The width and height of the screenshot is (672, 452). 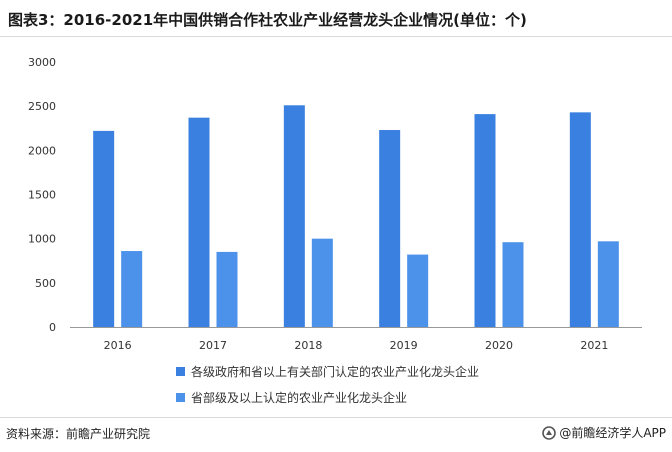 What do you see at coordinates (549, 432) in the screenshot?
I see `qianzhan-logo-icon` at bounding box center [549, 432].